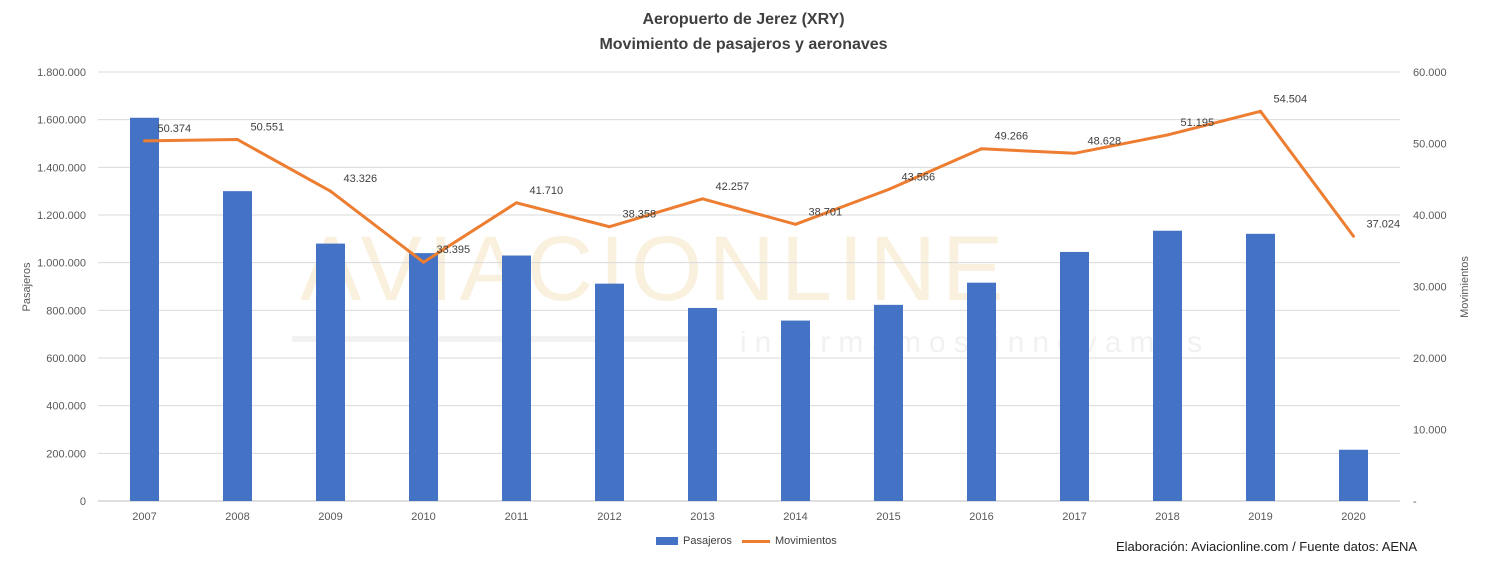 This screenshot has width=1487, height=563. I want to click on y-tick-label: 1.200.000, so click(61, 216).